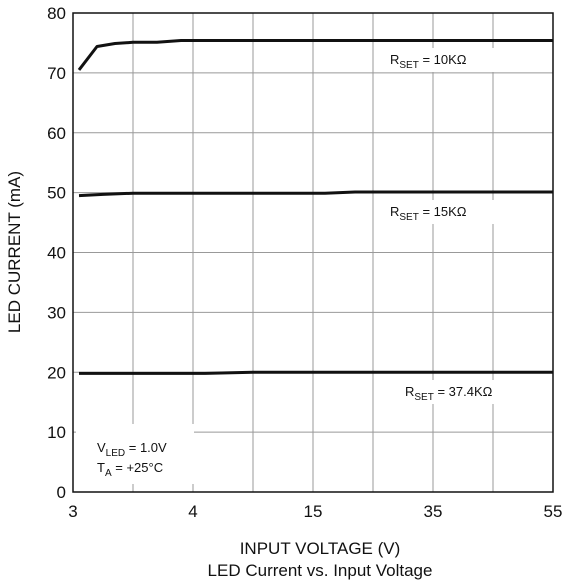 The height and width of the screenshot is (586, 566). What do you see at coordinates (553, 511) in the screenshot?
I see `x-tick-label: 55` at bounding box center [553, 511].